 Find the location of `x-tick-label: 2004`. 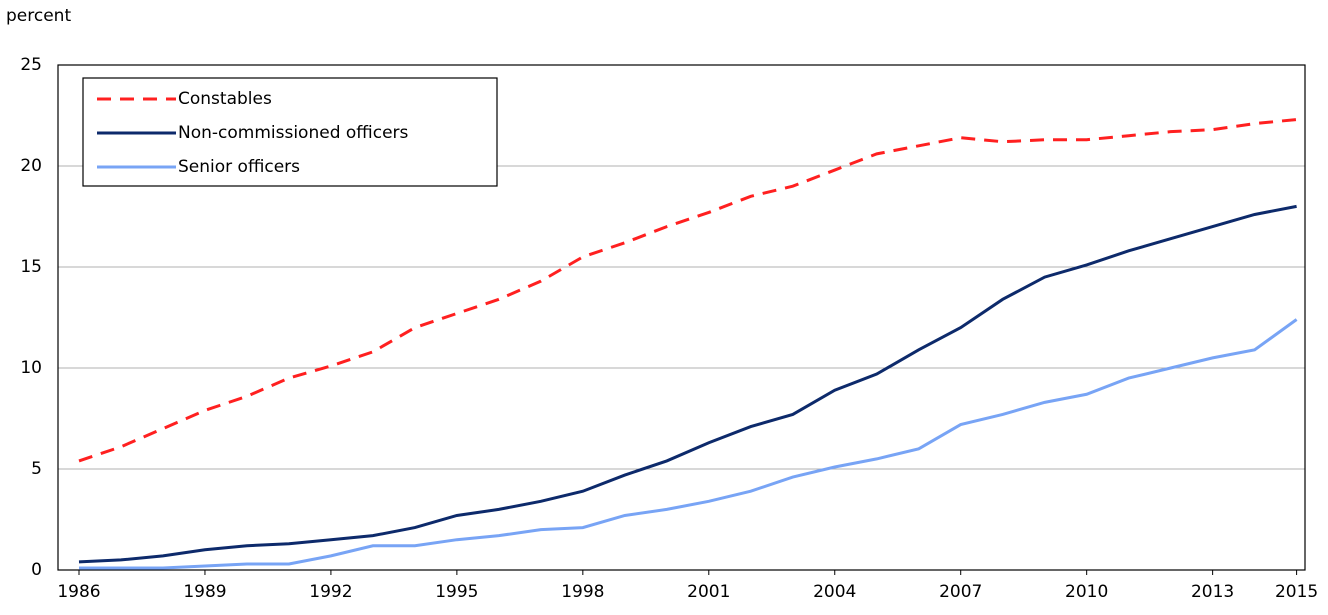

x-tick-label: 2004 is located at coordinates (834, 592).